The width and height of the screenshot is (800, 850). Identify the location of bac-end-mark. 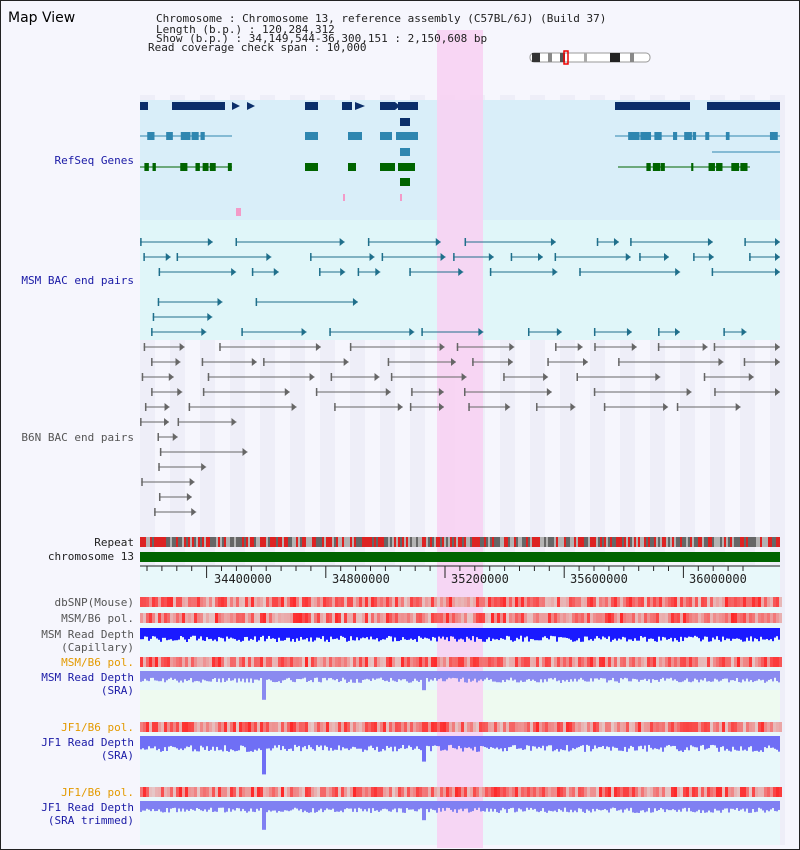
(594, 392).